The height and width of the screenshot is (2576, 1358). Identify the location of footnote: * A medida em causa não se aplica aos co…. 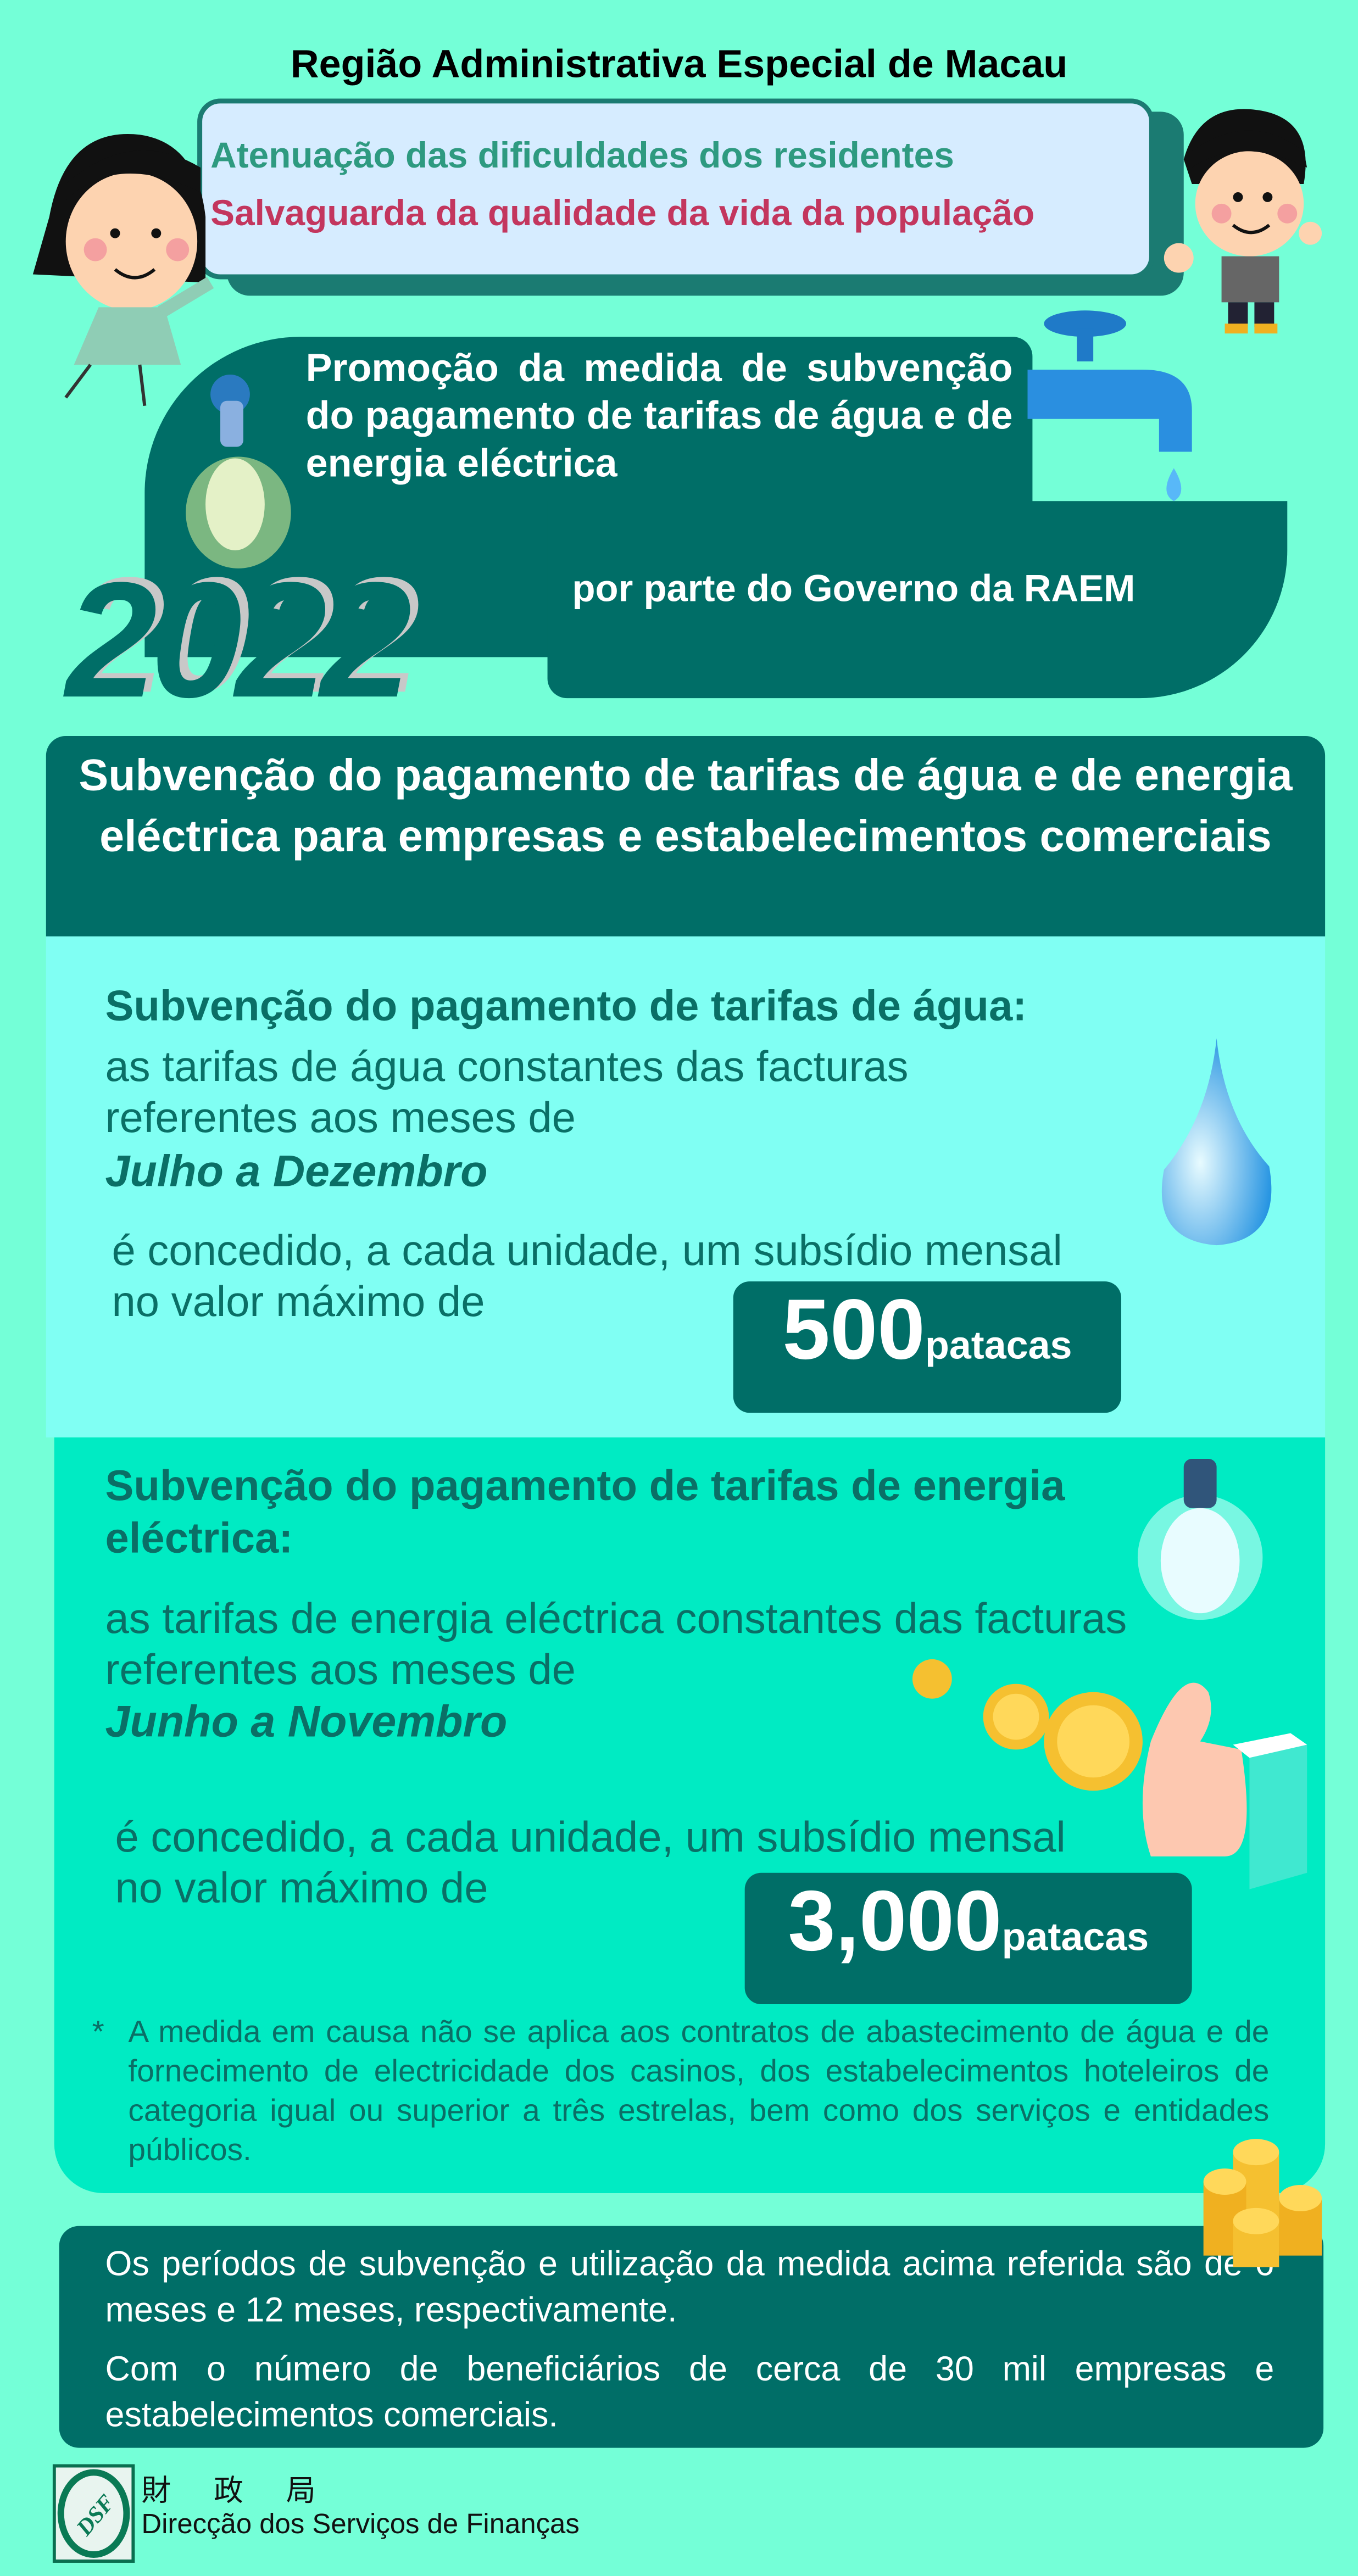
(681, 2093).